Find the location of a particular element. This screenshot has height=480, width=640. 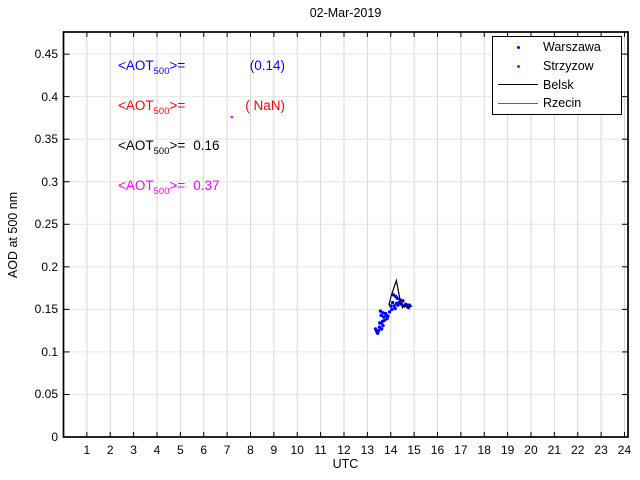

legend-label: Warszawa is located at coordinates (572, 47).